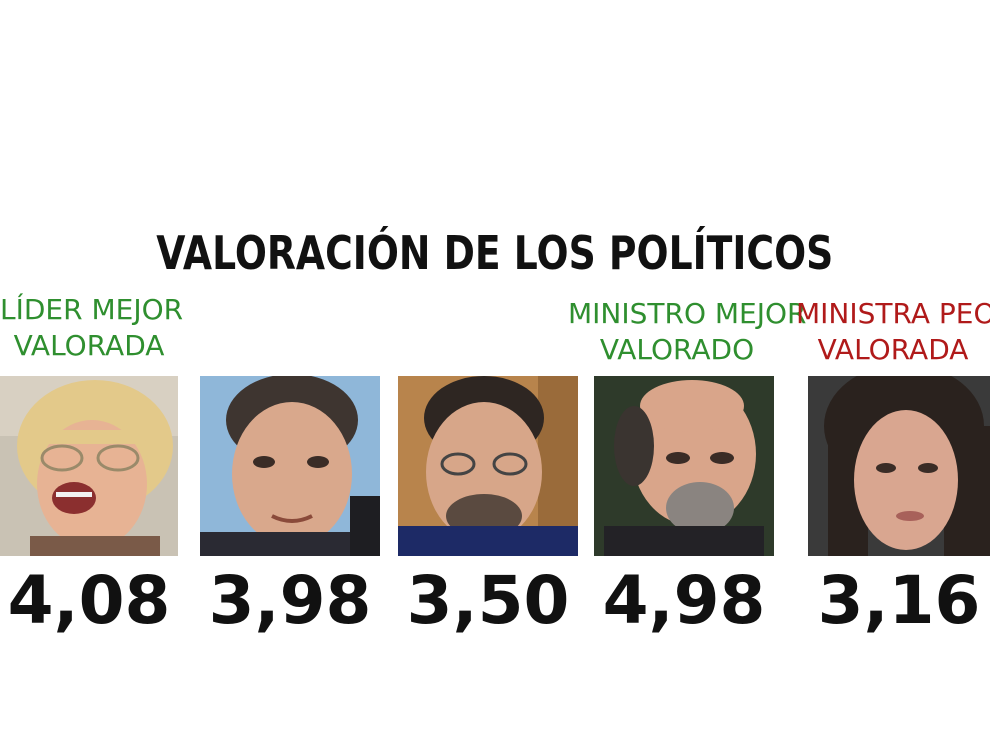 The height and width of the screenshot is (742, 990). Describe the element at coordinates (92, 309) in the screenshot. I see `caption-line-1: LÍDER MEJOR` at that location.